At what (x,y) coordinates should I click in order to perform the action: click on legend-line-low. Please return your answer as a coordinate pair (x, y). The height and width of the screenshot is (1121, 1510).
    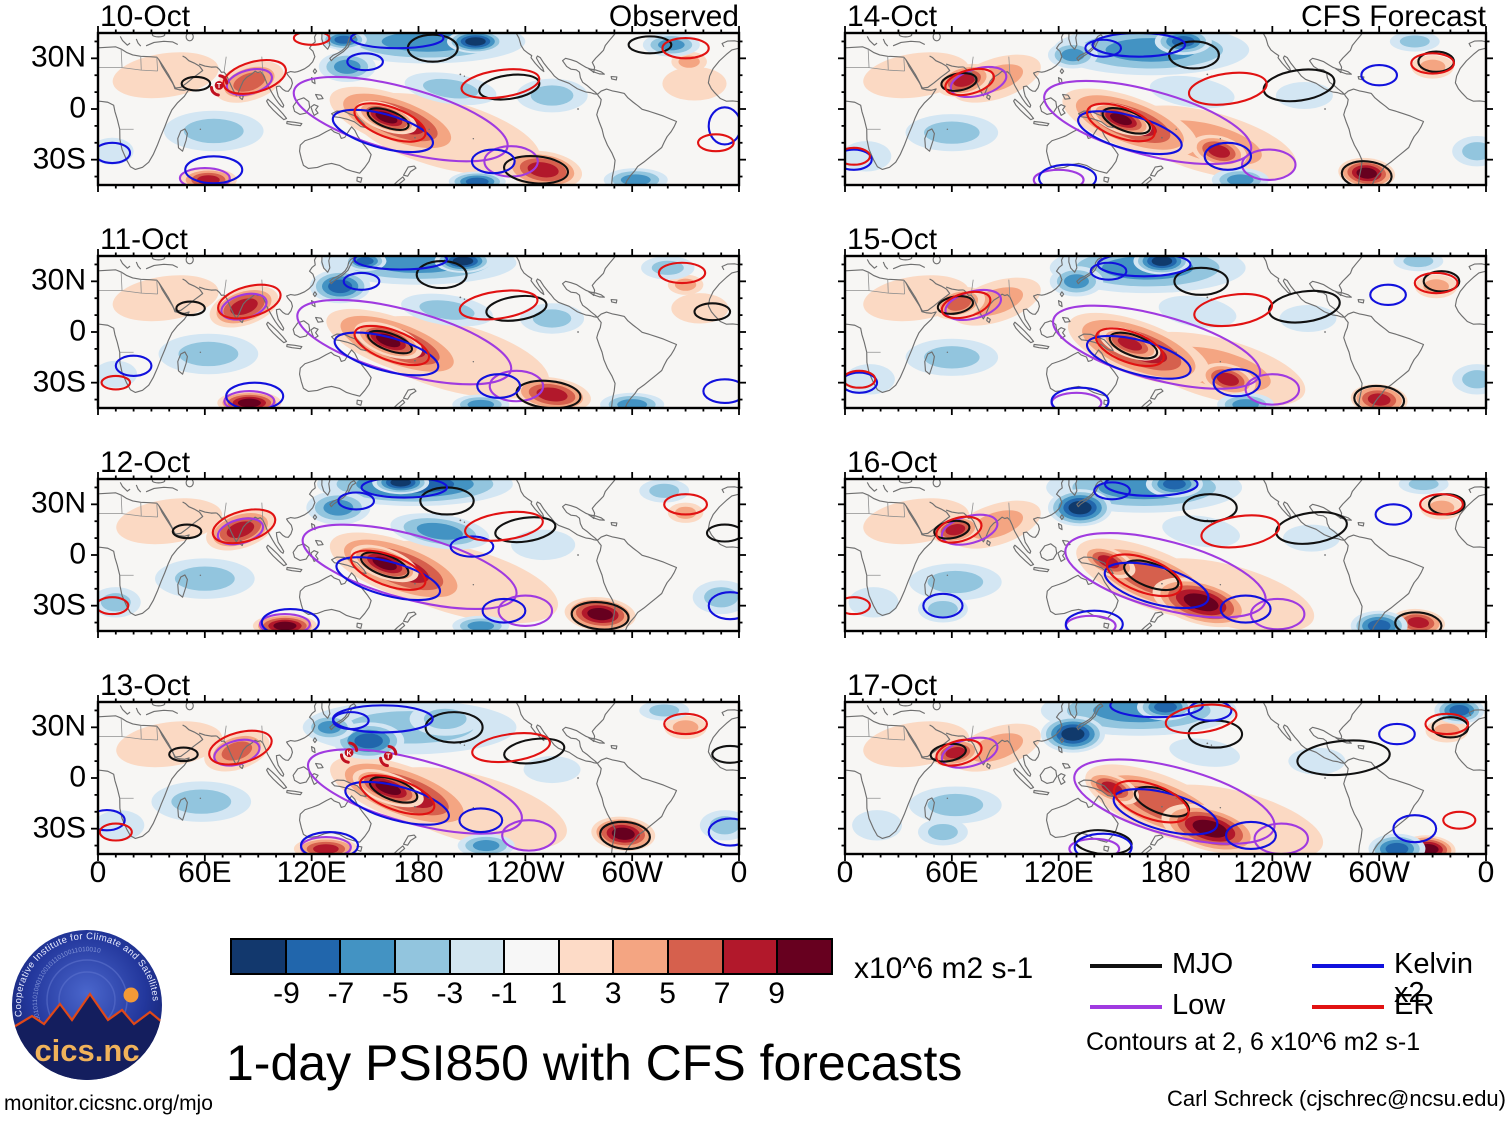
    Looking at the image, I should click on (1126, 1007).